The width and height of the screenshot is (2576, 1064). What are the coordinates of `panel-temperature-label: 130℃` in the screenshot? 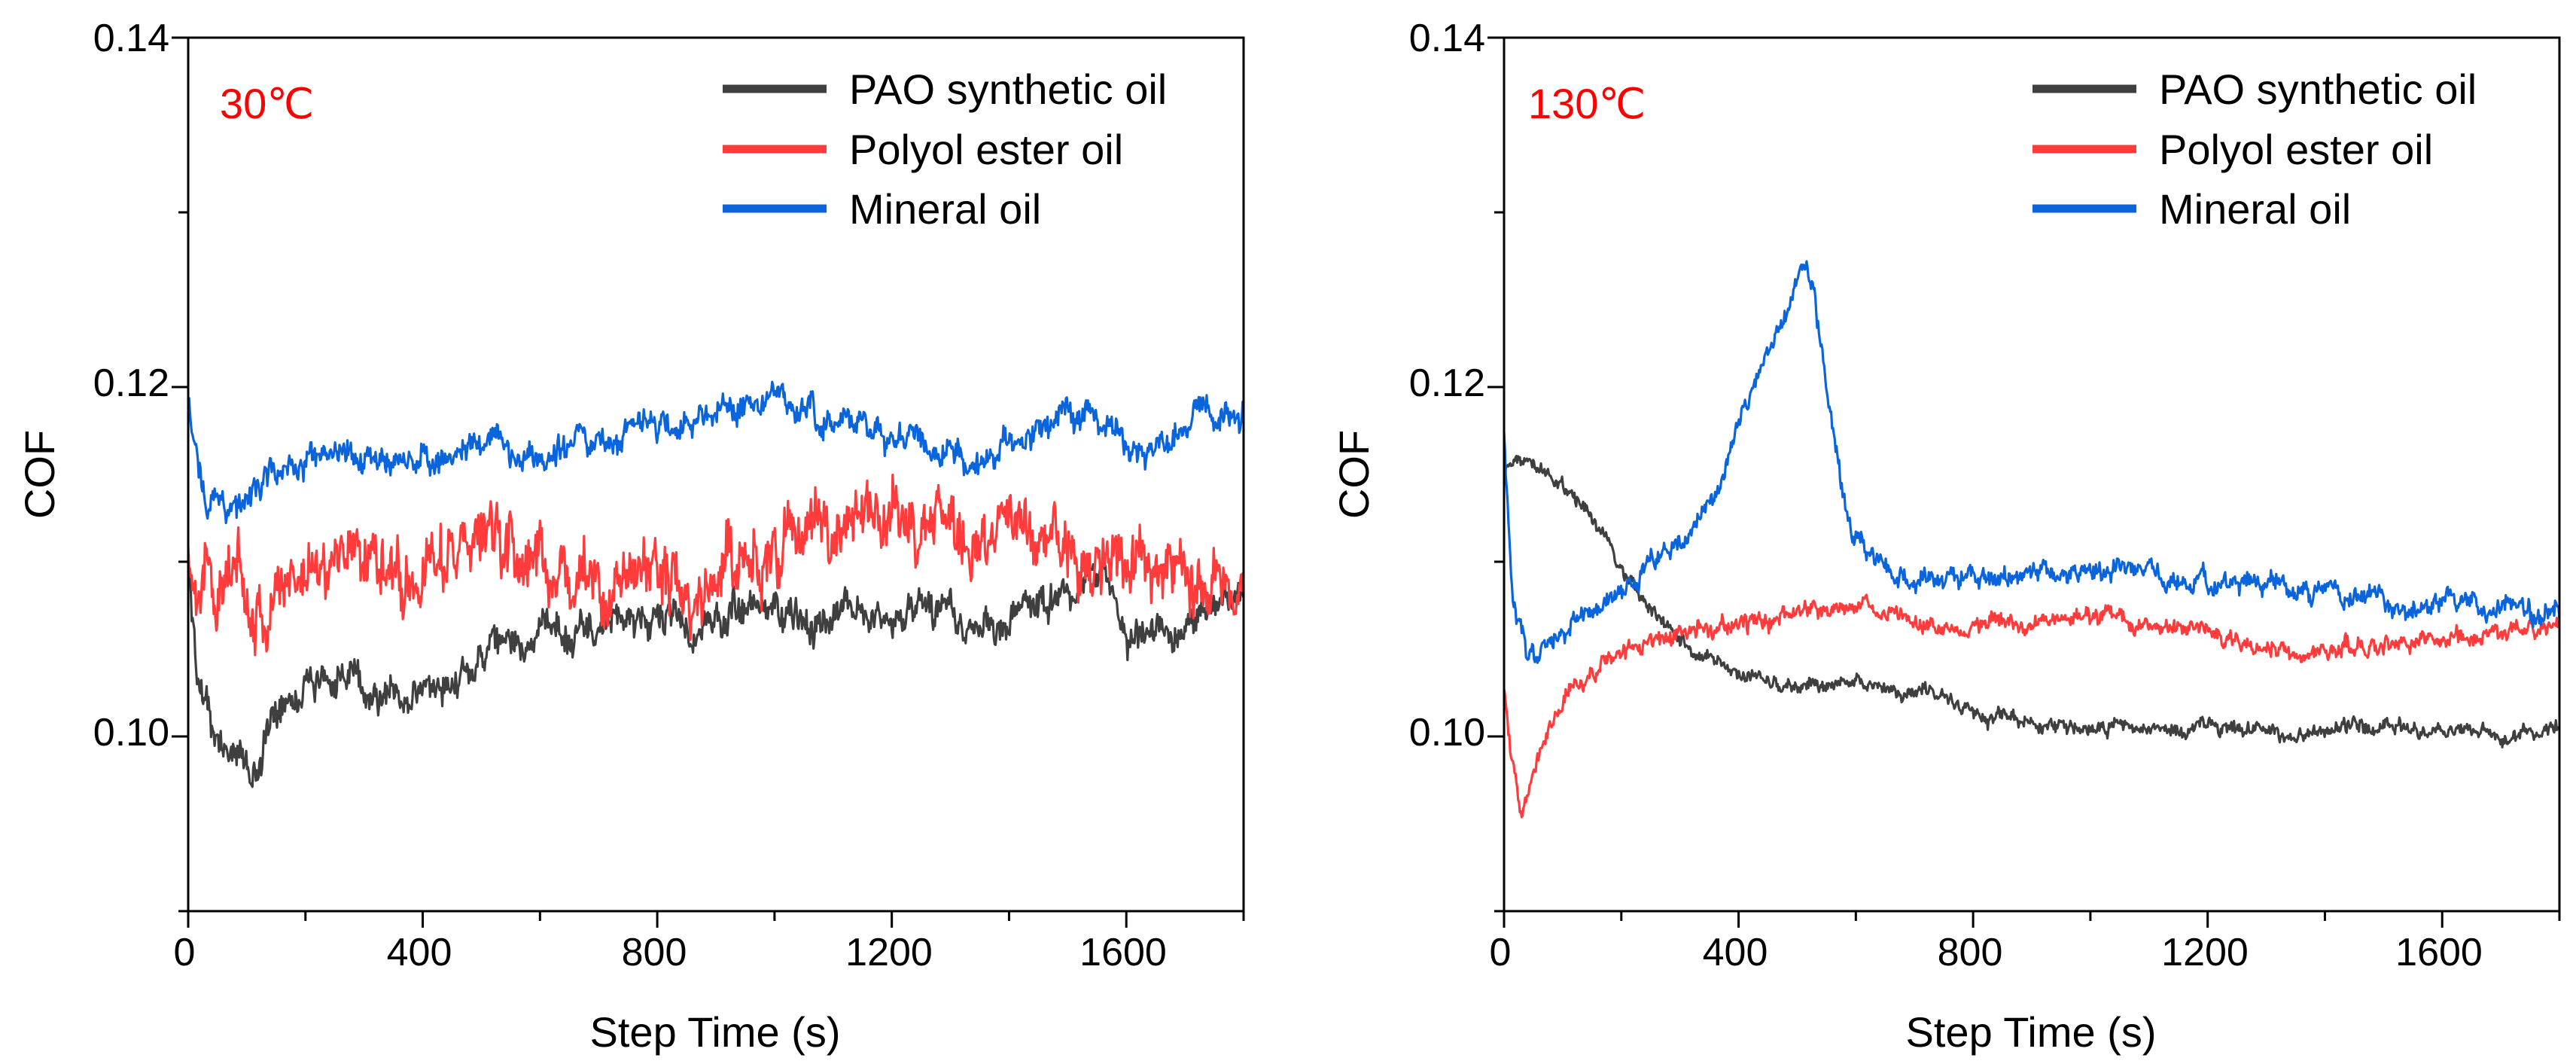 It's located at (1587, 103).